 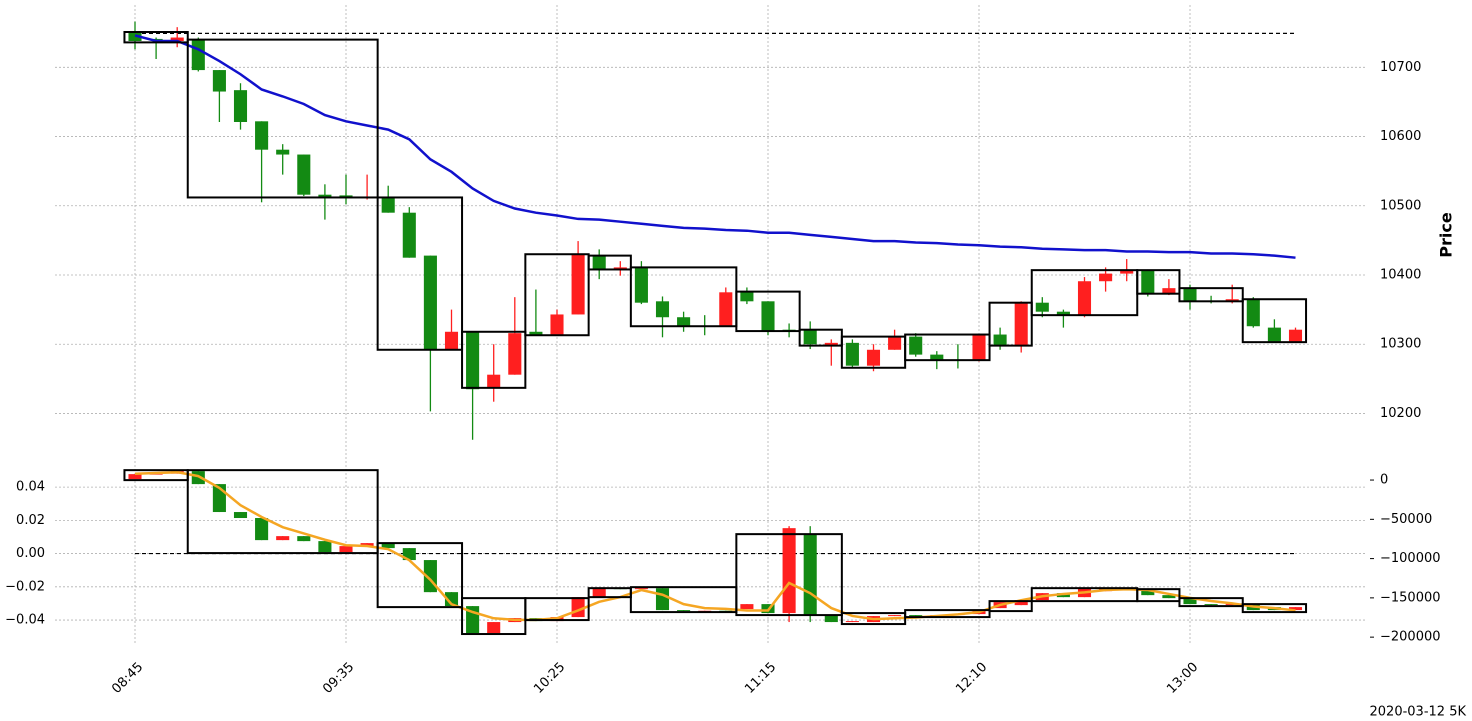 What do you see at coordinates (1400, 413) in the screenshot?
I see `y-tick-label: 10200` at bounding box center [1400, 413].